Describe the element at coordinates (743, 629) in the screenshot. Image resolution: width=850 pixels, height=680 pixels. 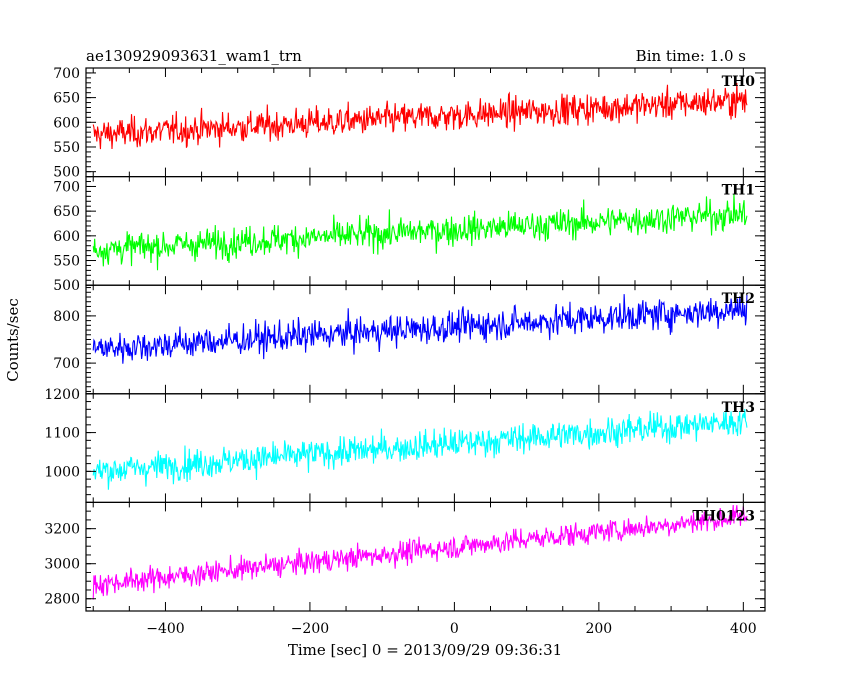
I see `x-tick-label: 400` at that location.